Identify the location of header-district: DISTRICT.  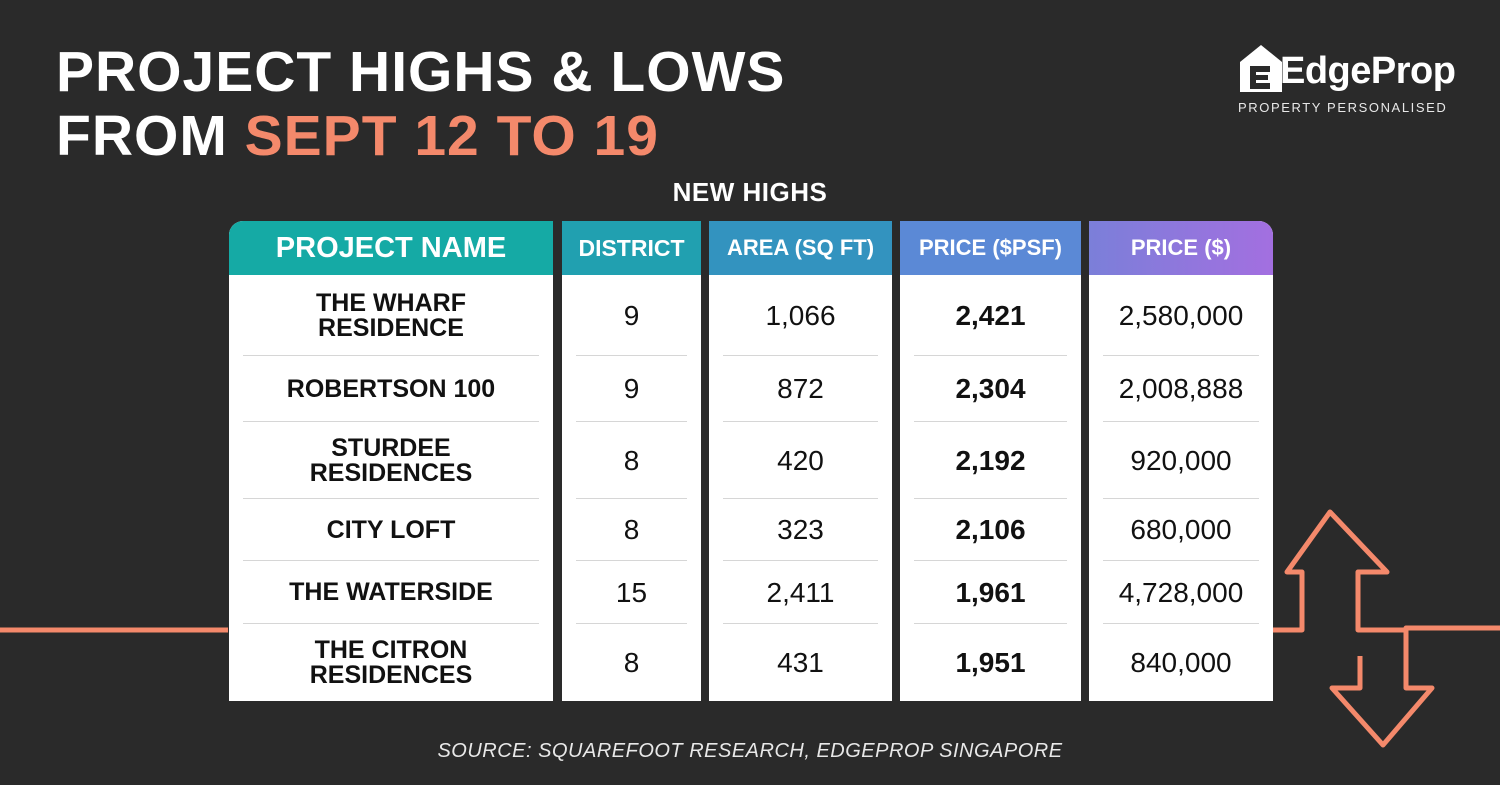
(631, 248).